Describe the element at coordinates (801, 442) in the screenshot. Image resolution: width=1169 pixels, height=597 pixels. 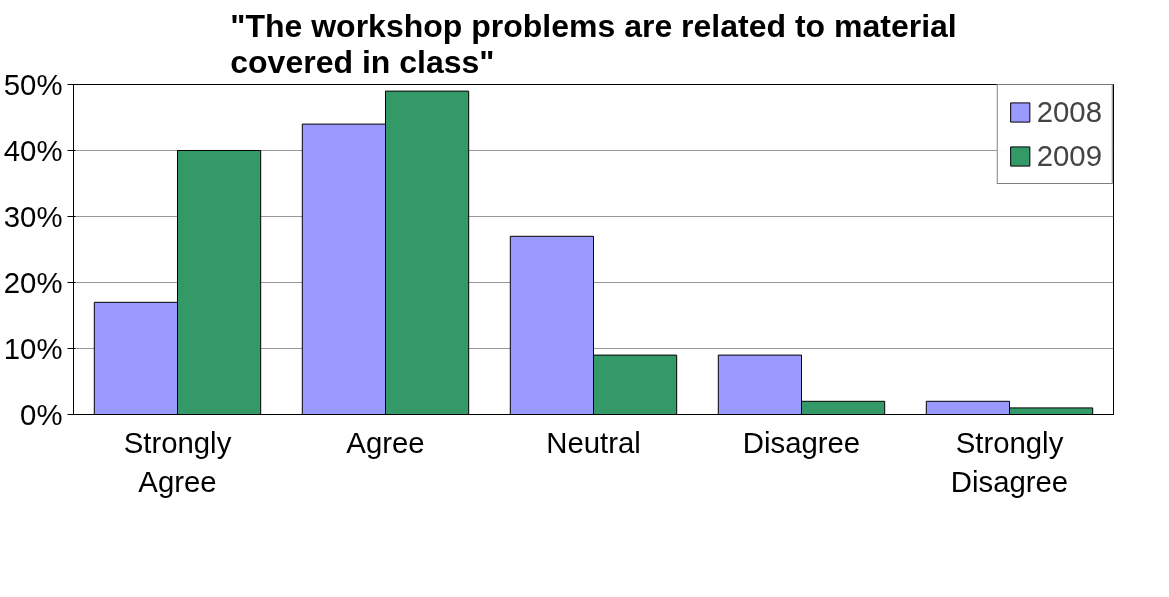
I see `x-tick-label: Disagree` at that location.